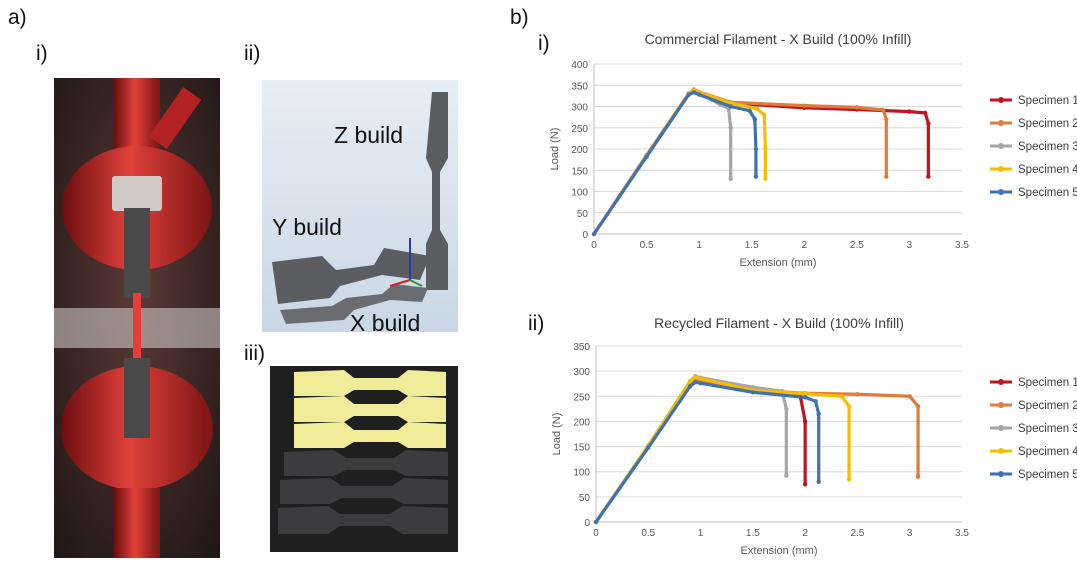 The width and height of the screenshot is (1077, 573). Describe the element at coordinates (1047, 193) in the screenshot. I see `legend-label: Specimen 5` at that location.